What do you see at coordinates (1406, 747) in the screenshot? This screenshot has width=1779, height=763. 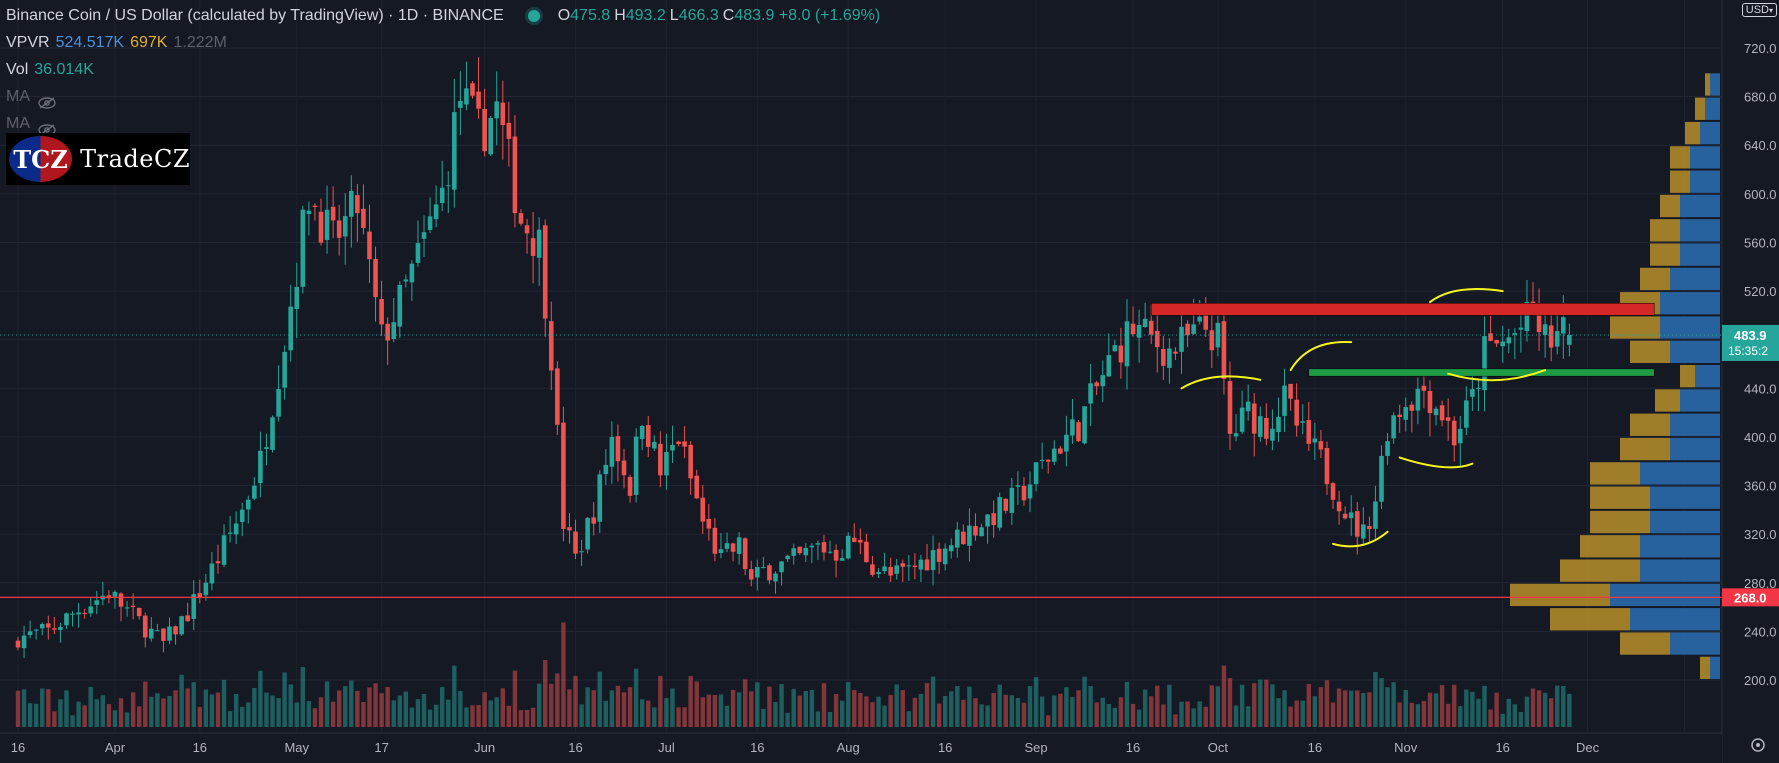 I see `time-tick-label: Nov` at bounding box center [1406, 747].